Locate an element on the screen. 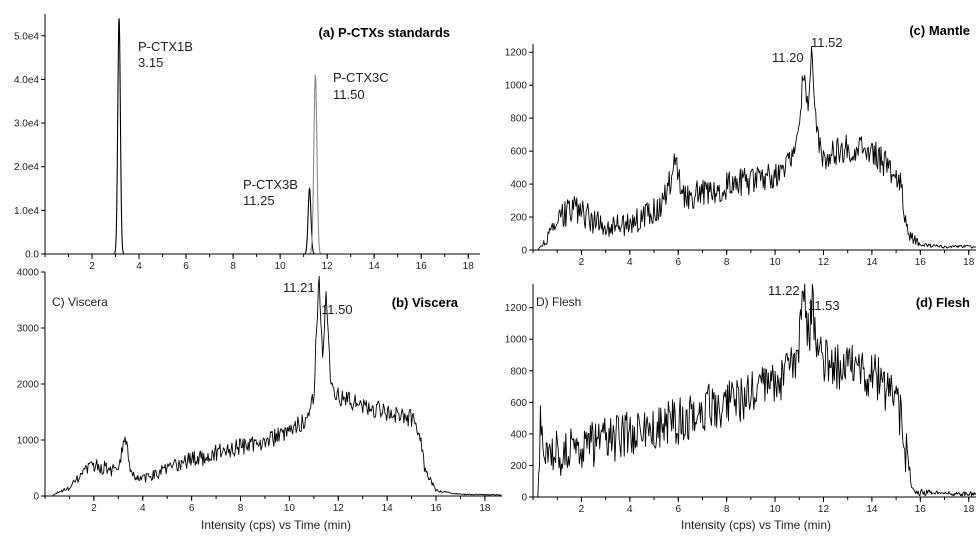 This screenshot has width=979, height=544. panel-d-title: (d) Flesh is located at coordinates (943, 302).